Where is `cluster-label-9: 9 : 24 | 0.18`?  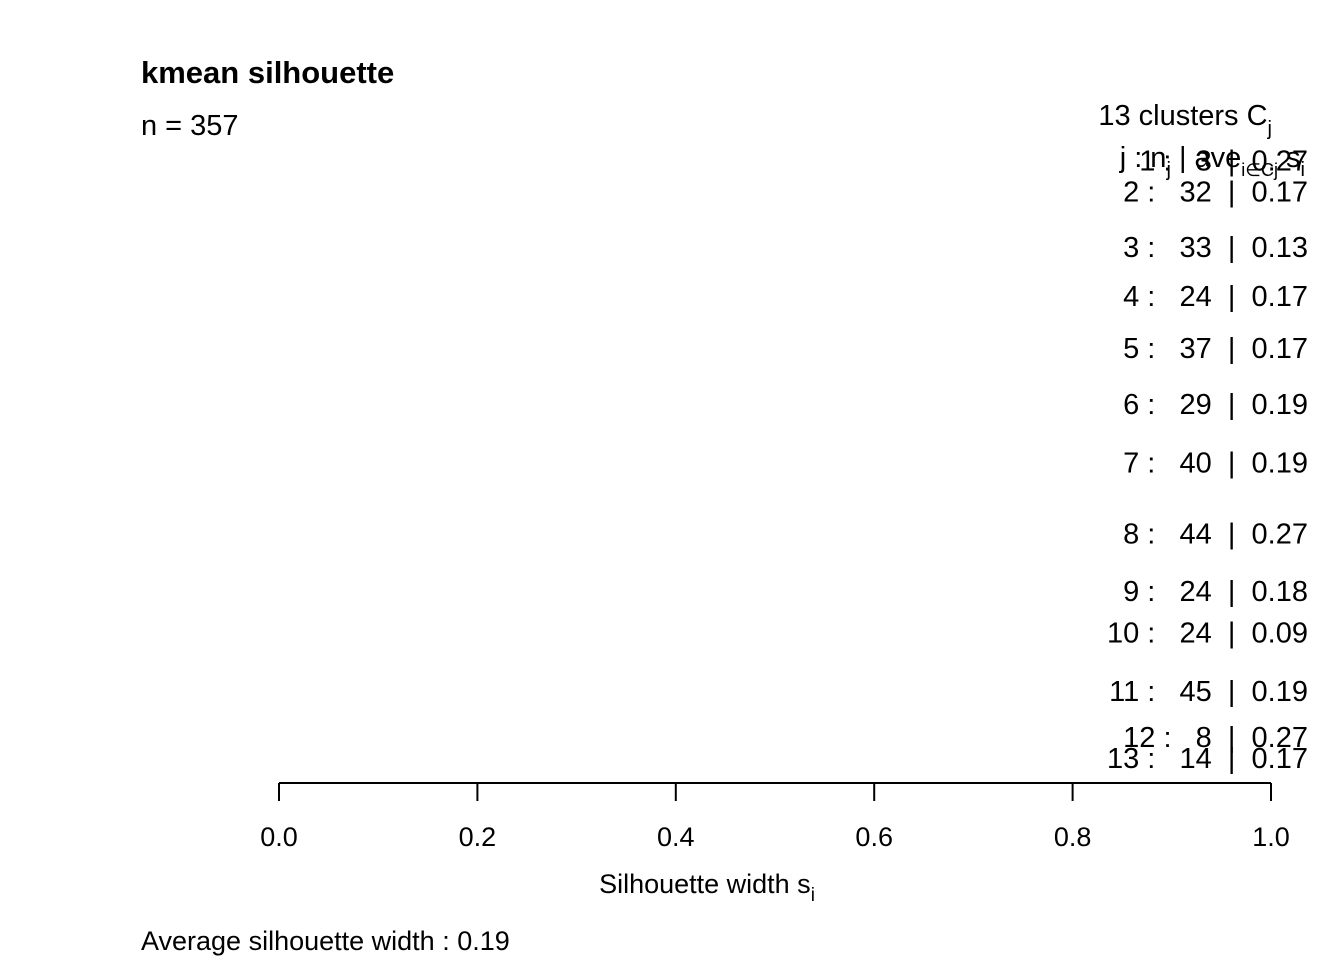
cluster-label-9: 9 : 24 | 0.18 is located at coordinates (1215, 592).